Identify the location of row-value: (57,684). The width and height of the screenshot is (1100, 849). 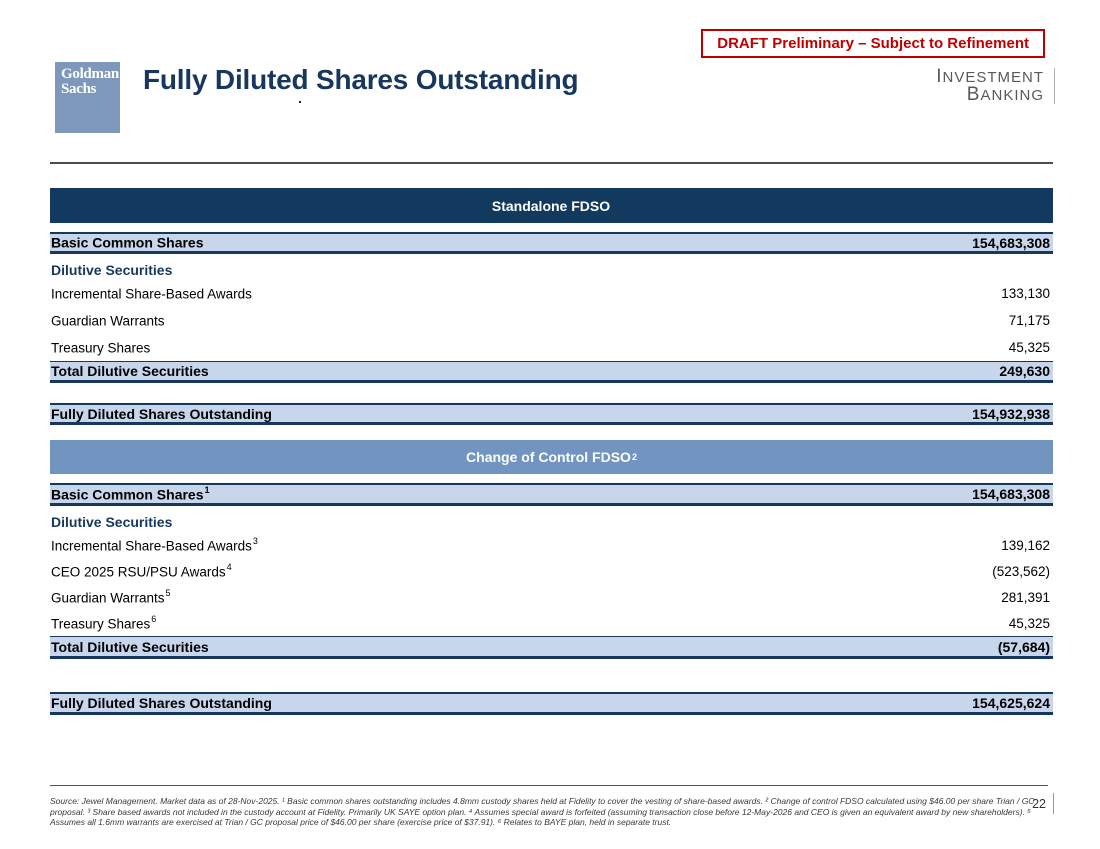
(1023, 646).